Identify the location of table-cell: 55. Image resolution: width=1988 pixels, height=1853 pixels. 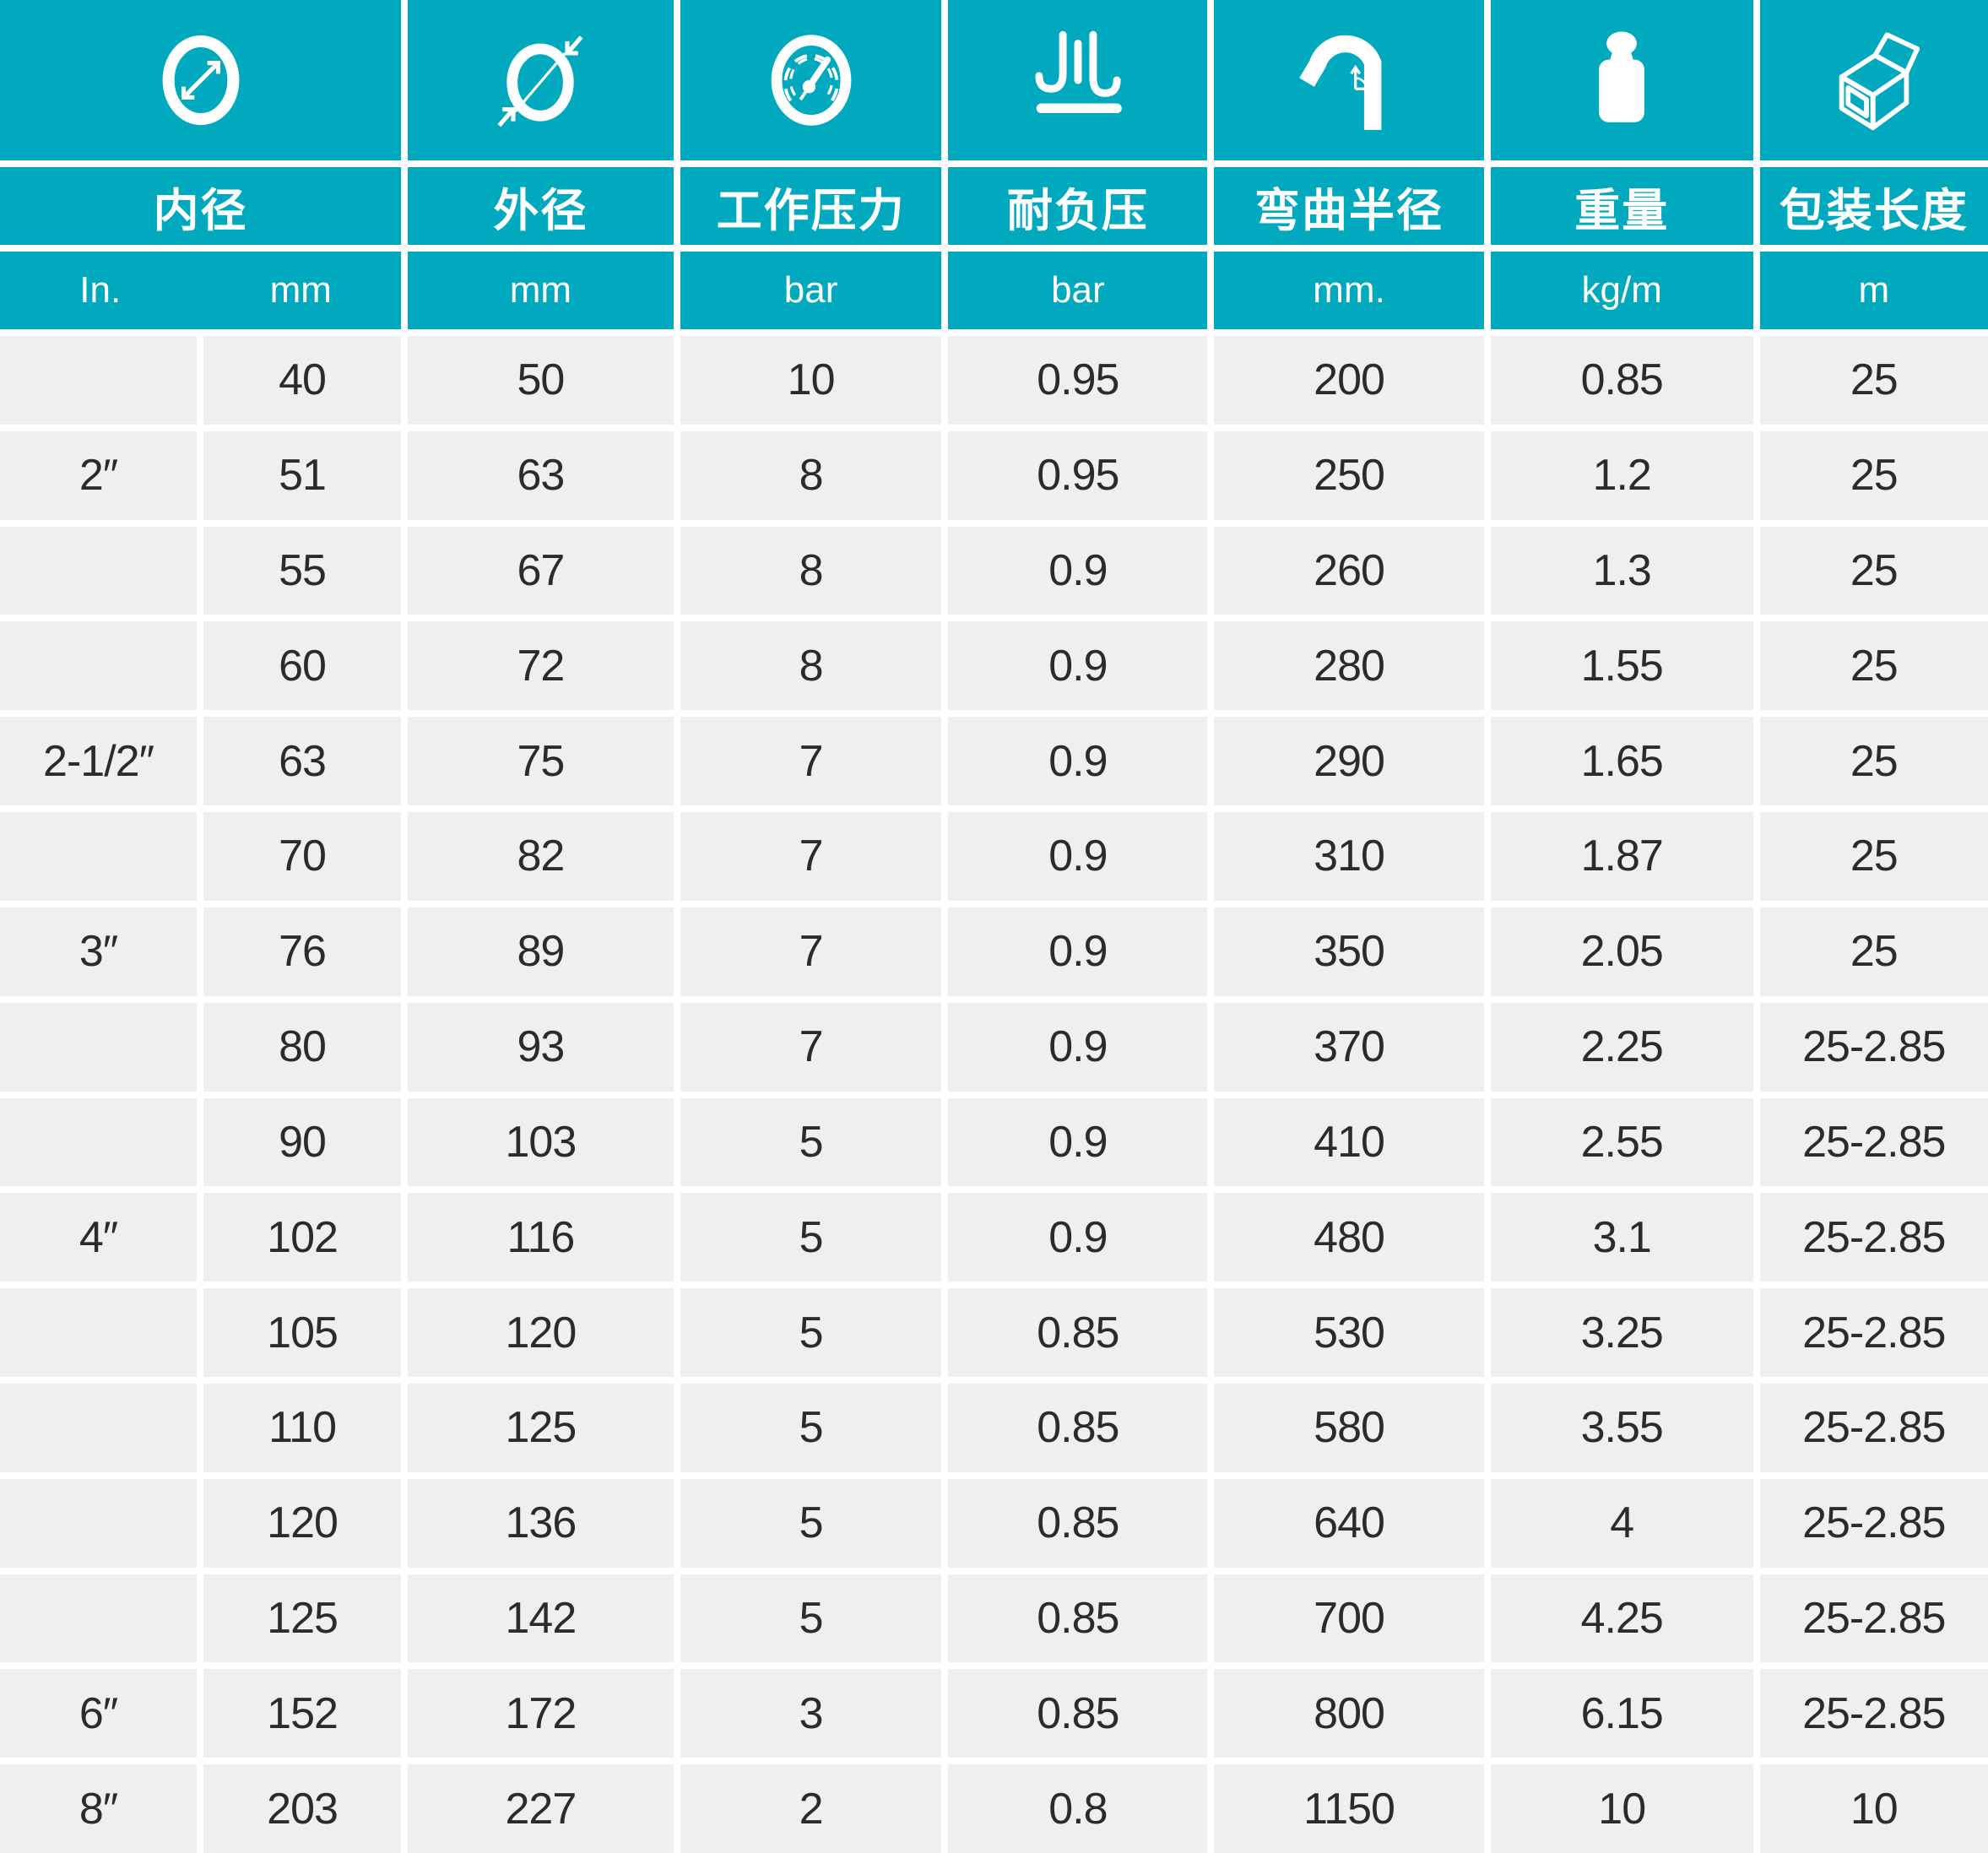
(302, 571).